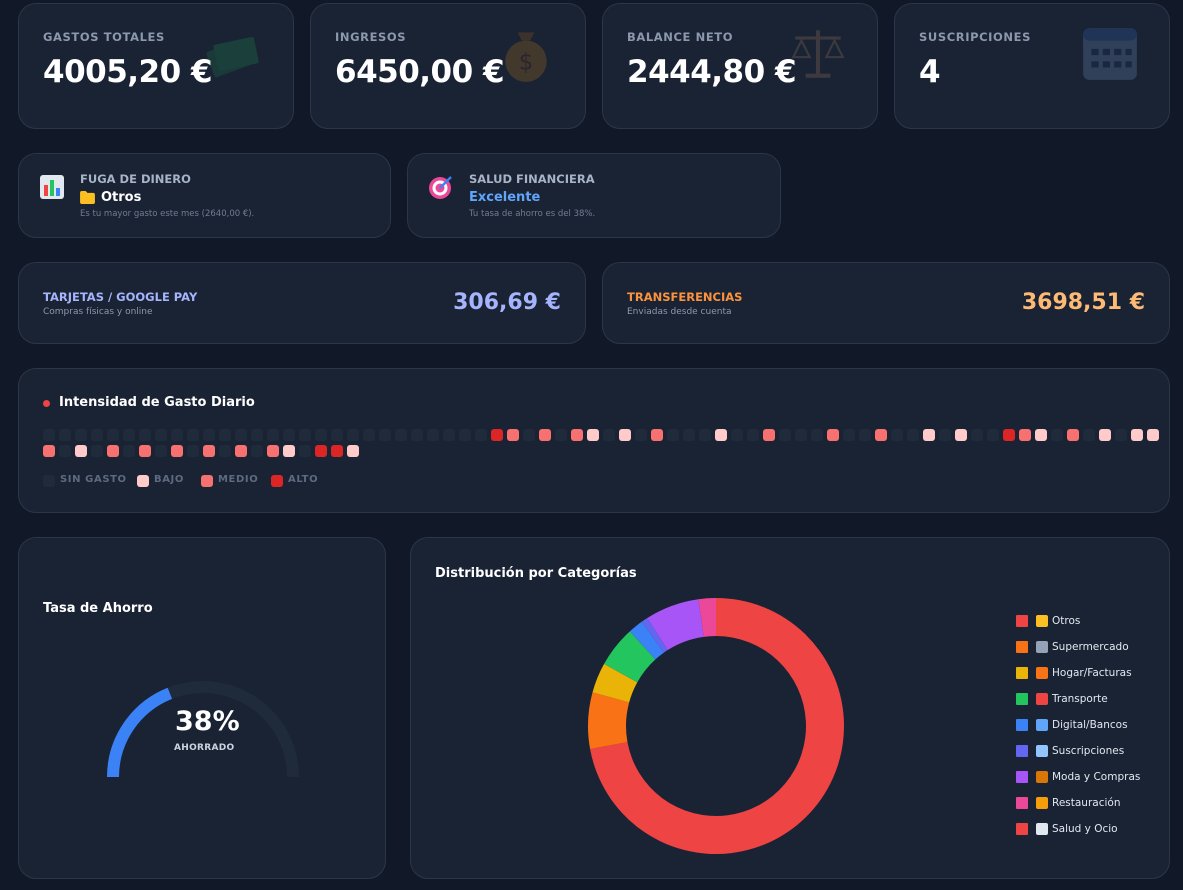 The width and height of the screenshot is (1183, 890). Describe the element at coordinates (707, 617) in the screenshot. I see `donut-slice-restauraci-n` at that location.